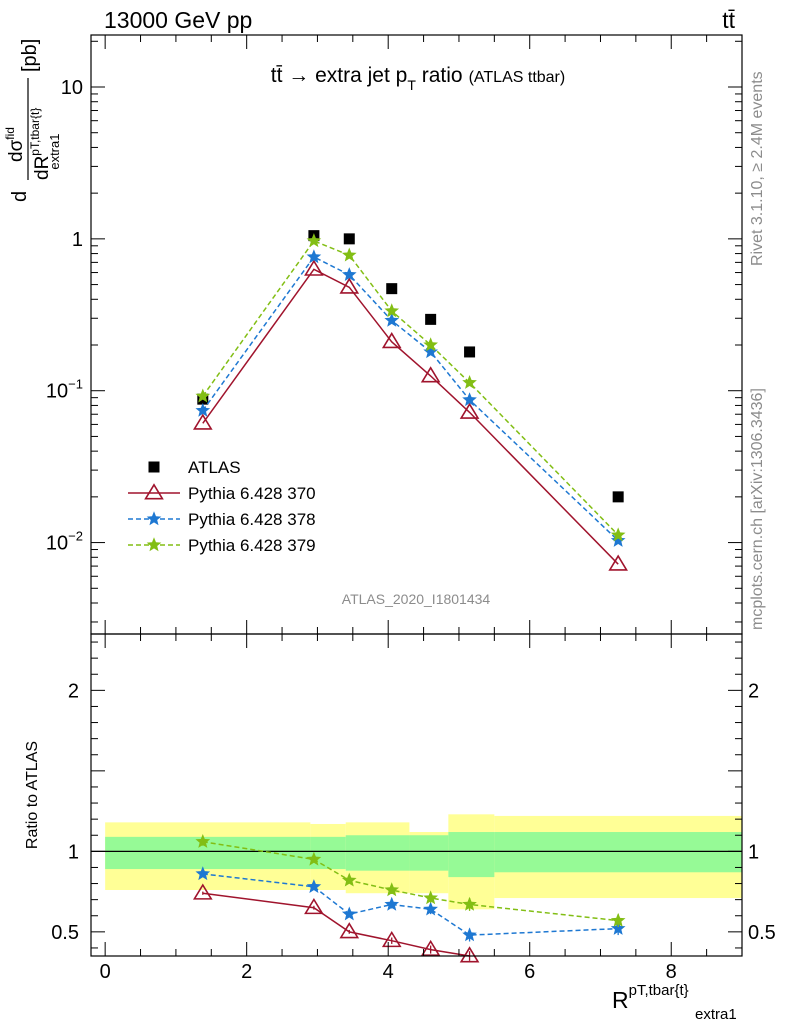  Describe the element at coordinates (339, 75) in the screenshot. I see `chart-title-main: tt̄ → extra jet p` at that location.